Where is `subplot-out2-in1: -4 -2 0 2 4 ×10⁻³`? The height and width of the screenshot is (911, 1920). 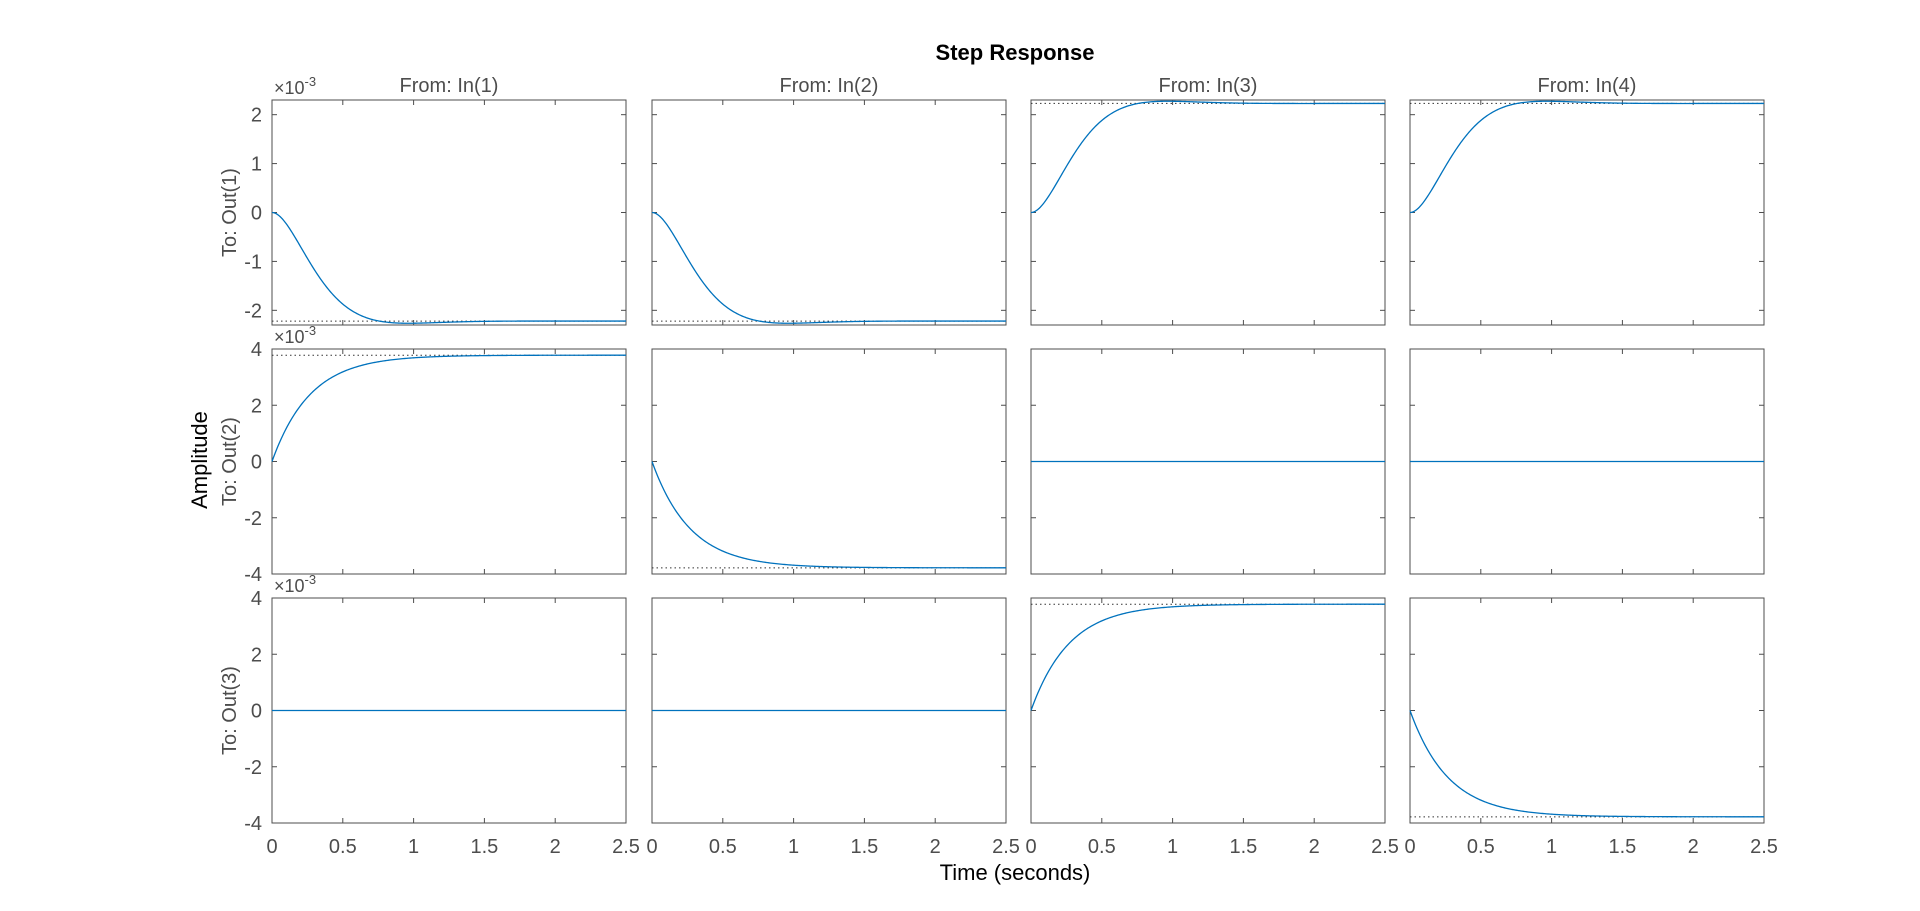
subplot-out2-in1: -4 -2 0 2 4 ×10⁻³ is located at coordinates (435, 454).